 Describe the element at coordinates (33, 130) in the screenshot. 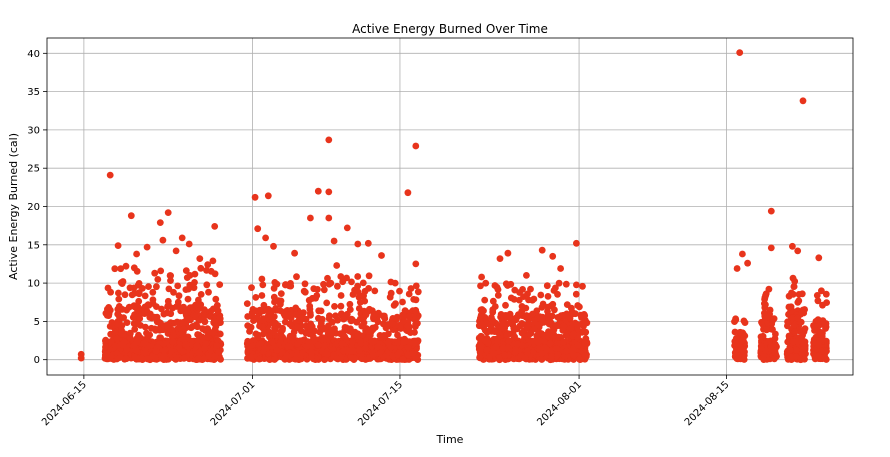

I see `y-tick-label: 30` at that location.